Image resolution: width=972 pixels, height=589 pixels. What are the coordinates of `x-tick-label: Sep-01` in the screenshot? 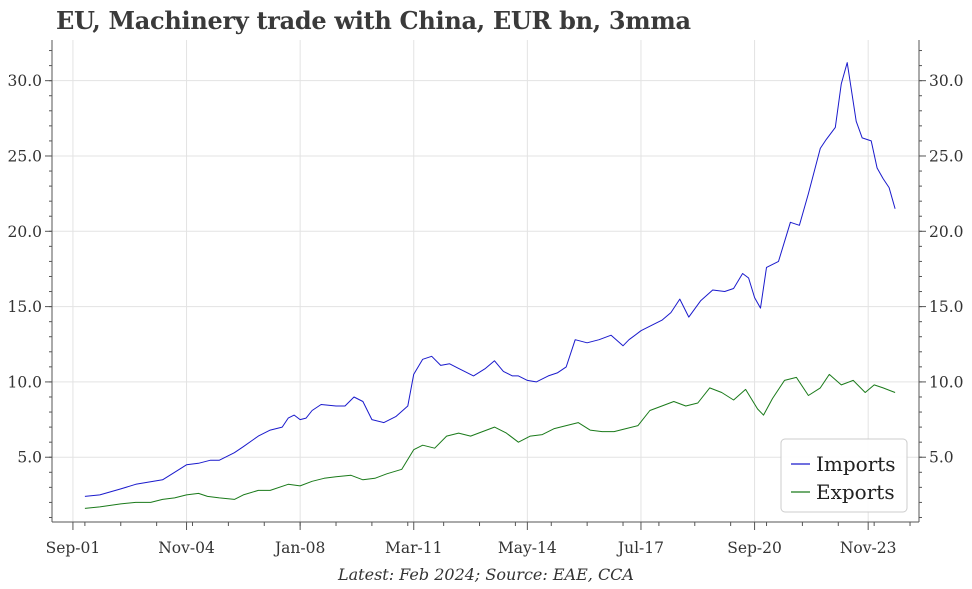 It's located at (73, 548).